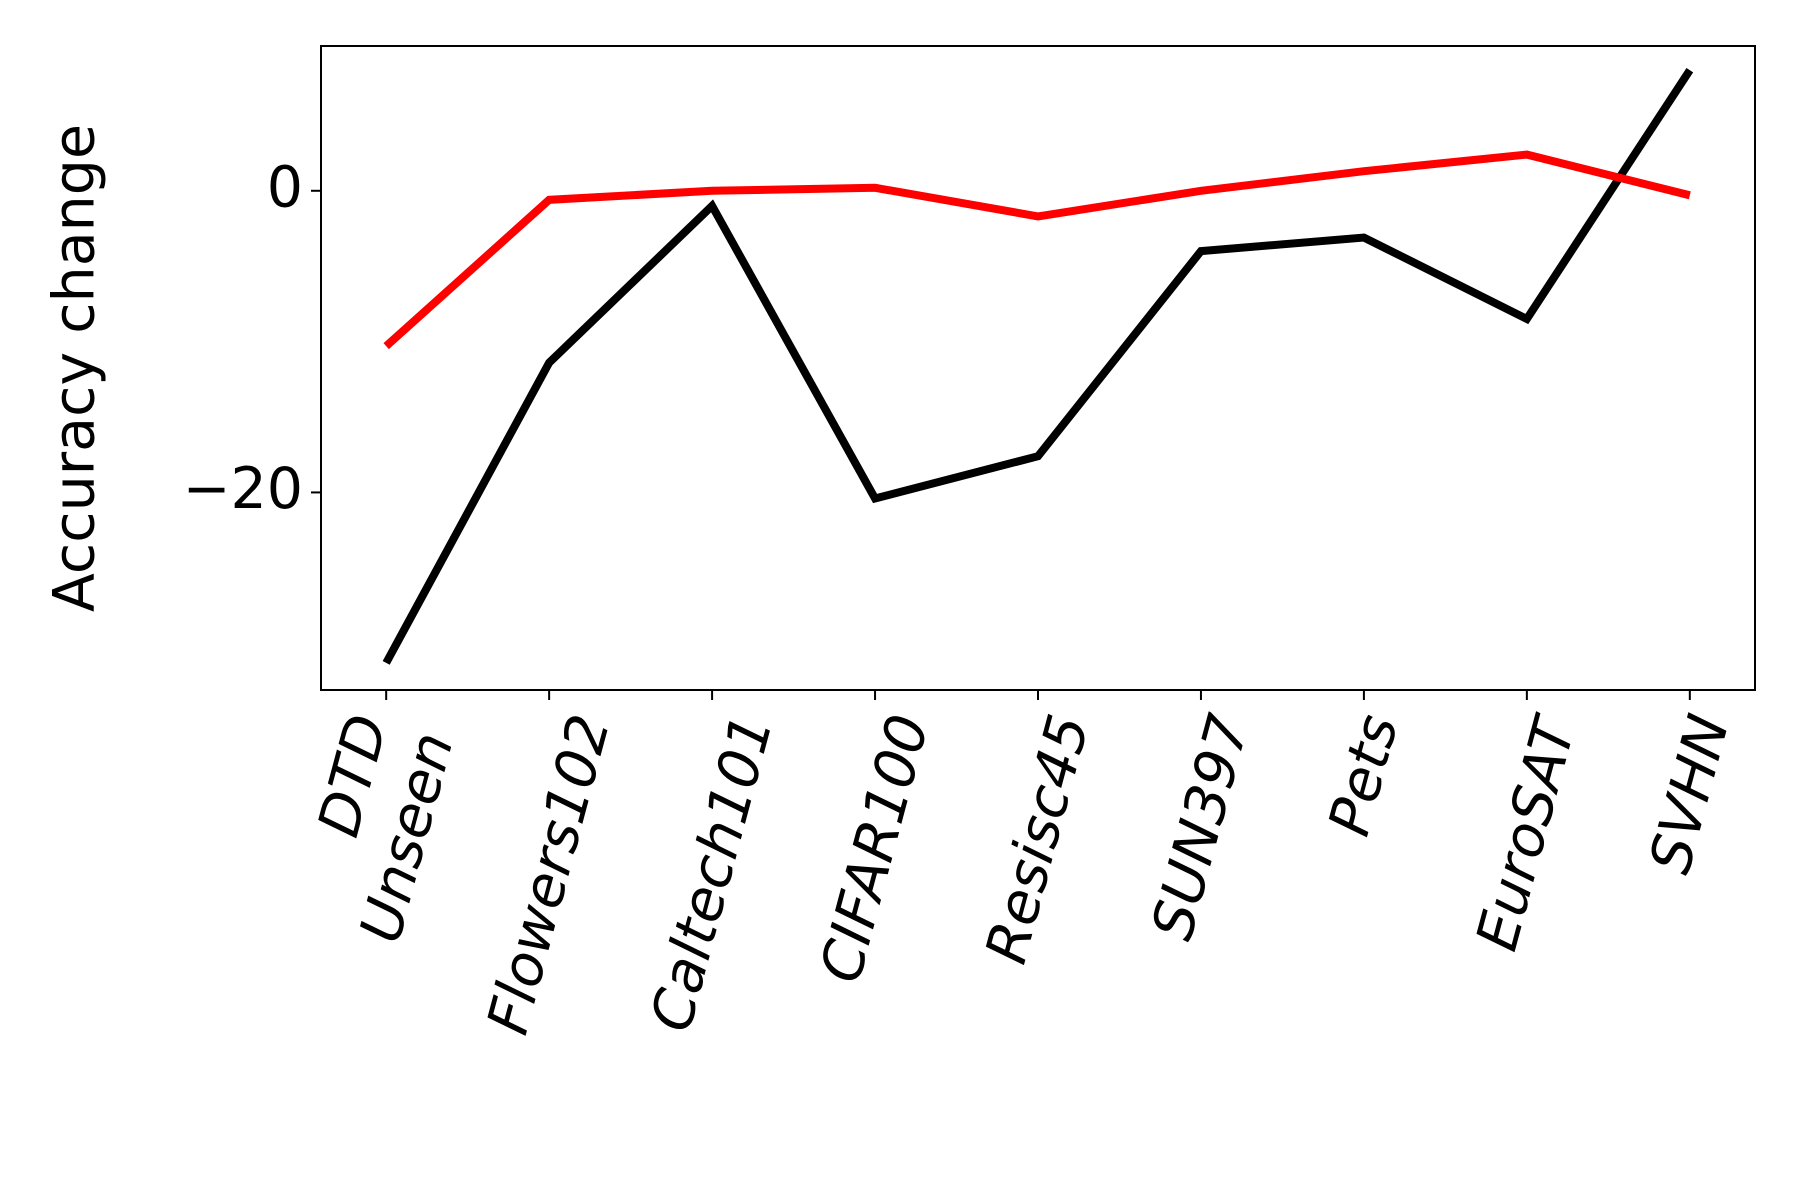  I want to click on y-tick-label: −20, so click(243, 489).